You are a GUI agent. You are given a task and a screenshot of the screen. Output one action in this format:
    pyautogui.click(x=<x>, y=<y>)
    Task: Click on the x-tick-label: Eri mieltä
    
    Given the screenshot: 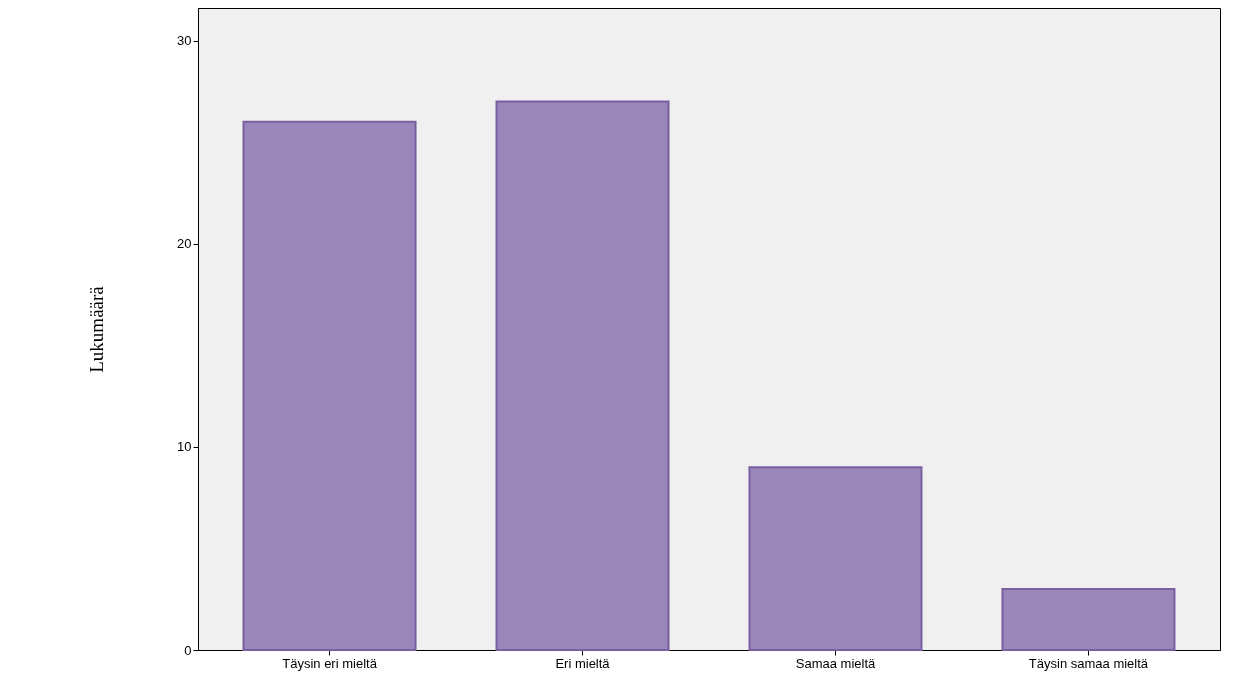 What is the action you would take?
    pyautogui.click(x=583, y=663)
    